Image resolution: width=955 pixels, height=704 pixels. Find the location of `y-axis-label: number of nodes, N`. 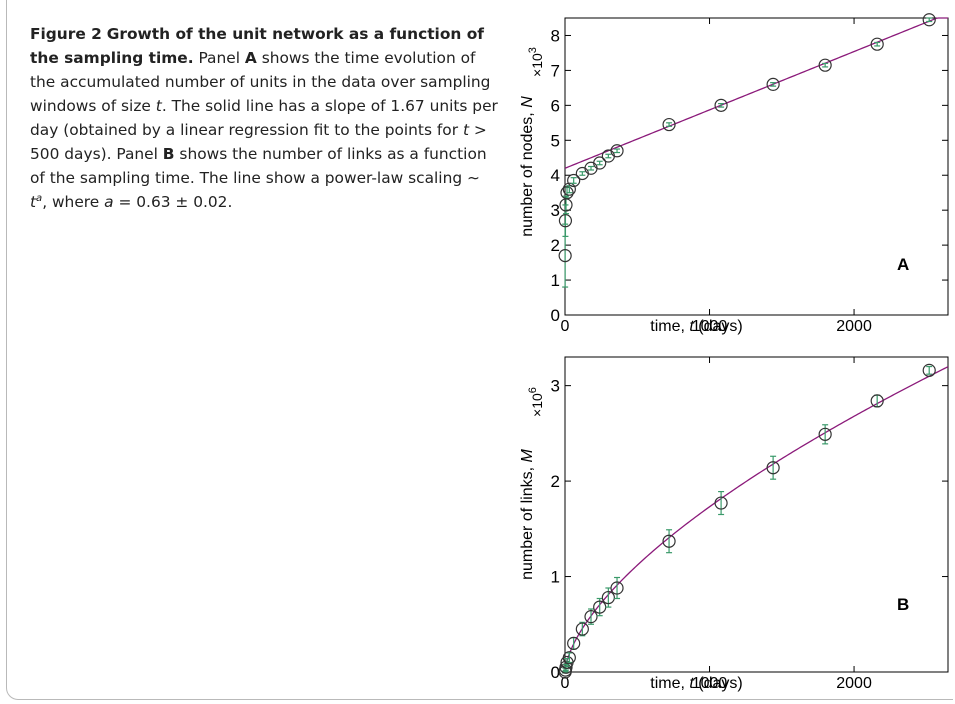

y-axis-label: number of nodes, N is located at coordinates (527, 166).